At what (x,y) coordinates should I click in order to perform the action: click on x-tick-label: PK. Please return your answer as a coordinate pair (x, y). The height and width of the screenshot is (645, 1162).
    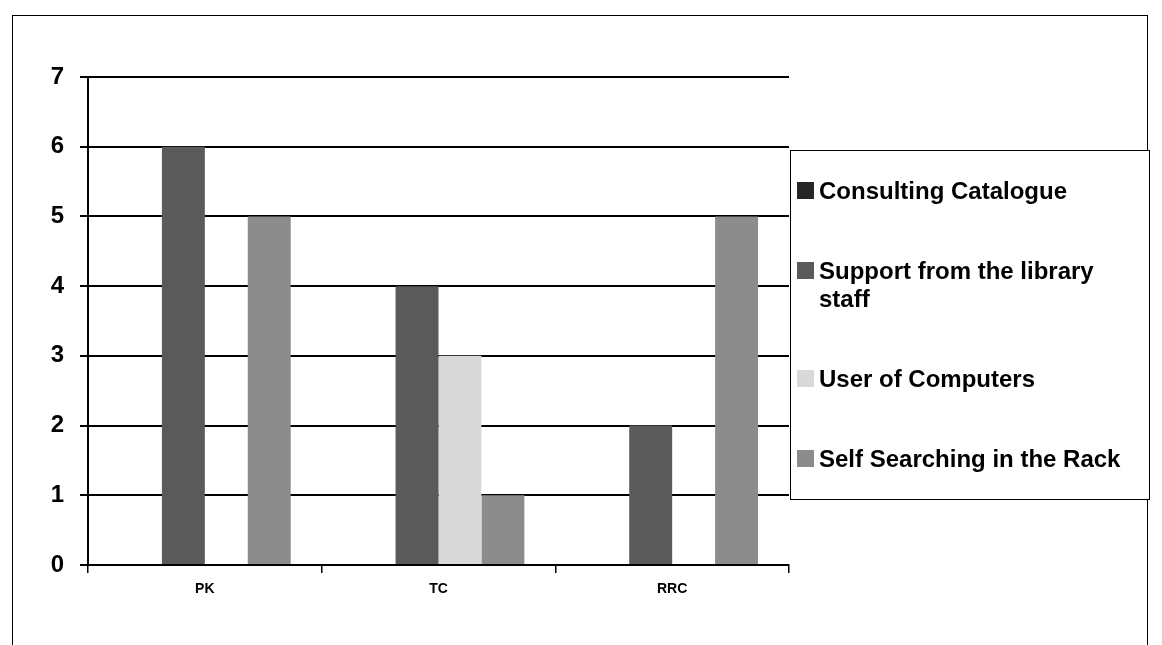
    Looking at the image, I should click on (205, 588).